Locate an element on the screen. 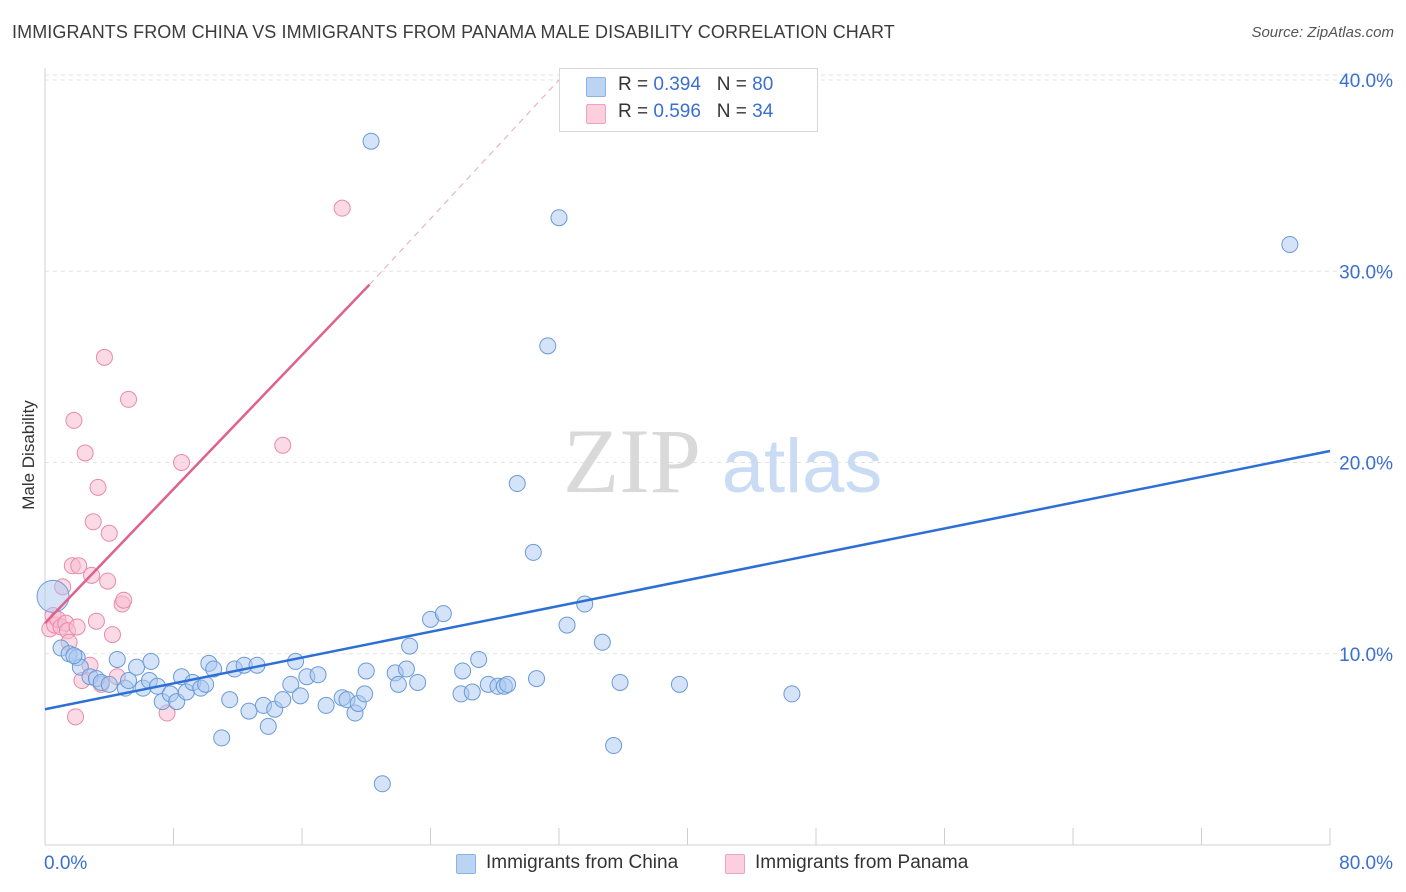 The height and width of the screenshot is (892, 1406). panama-swatch is located at coordinates (596, 114).